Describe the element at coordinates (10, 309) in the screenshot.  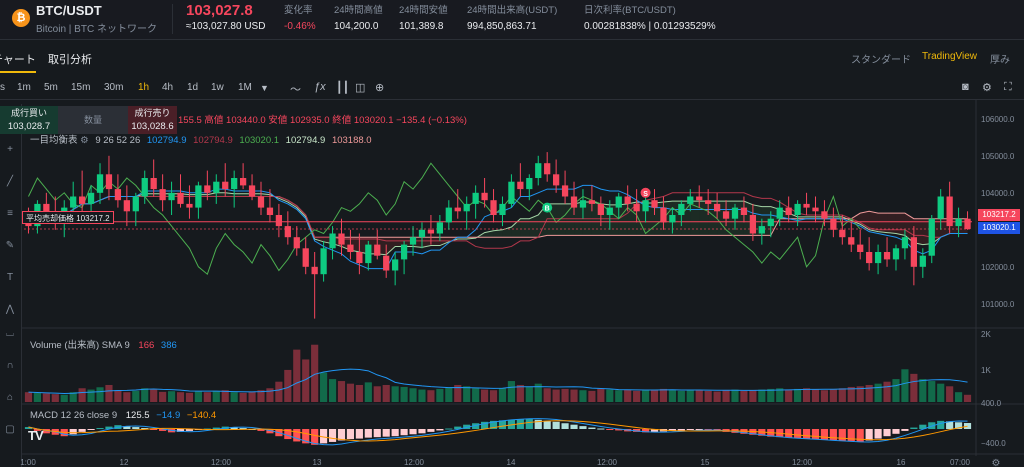
I see `pattern-icon: ⋀` at that location.